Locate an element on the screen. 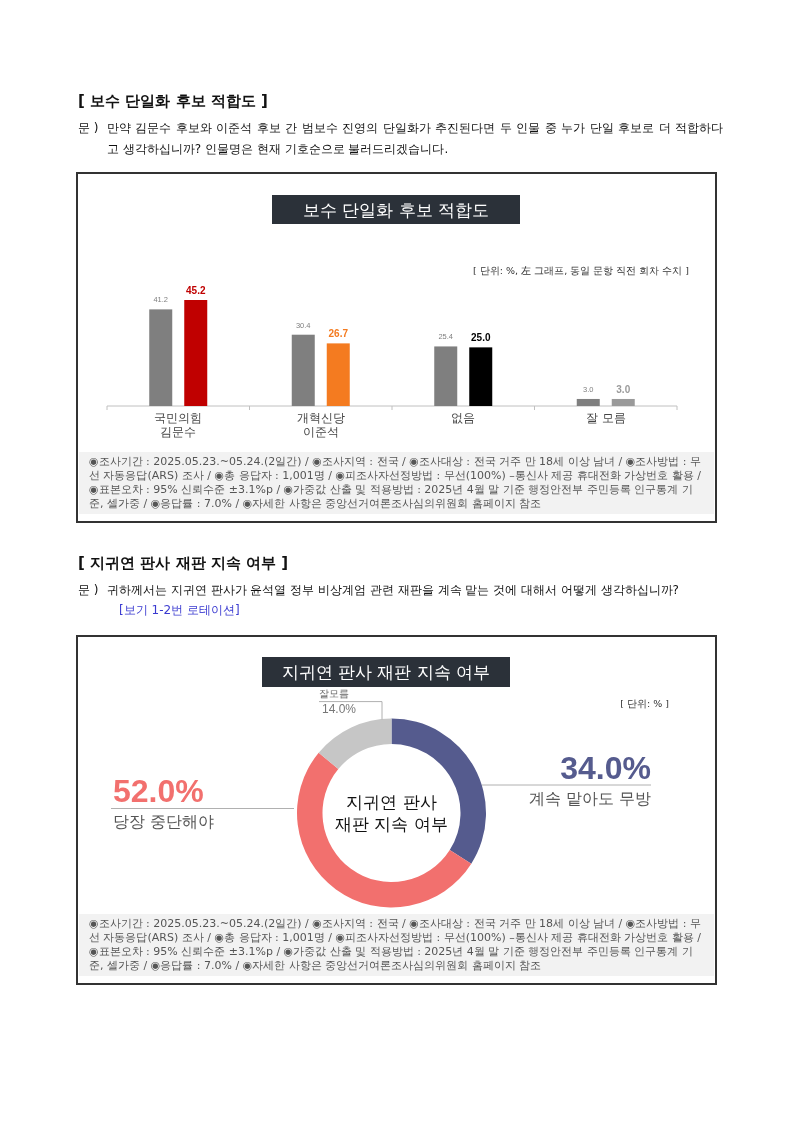  text: [보기 1-2번 로테이션] is located at coordinates (179, 610).